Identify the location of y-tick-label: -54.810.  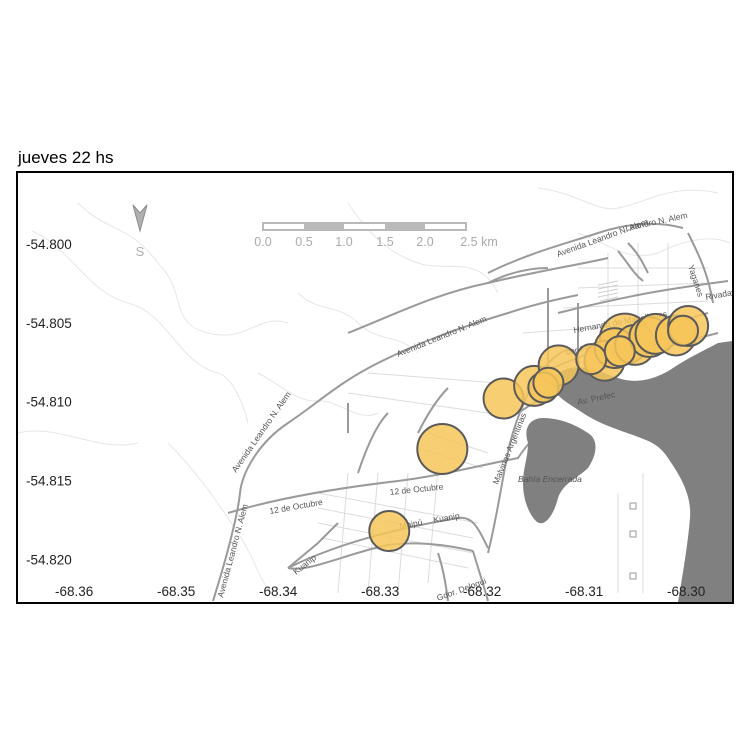
(49, 402).